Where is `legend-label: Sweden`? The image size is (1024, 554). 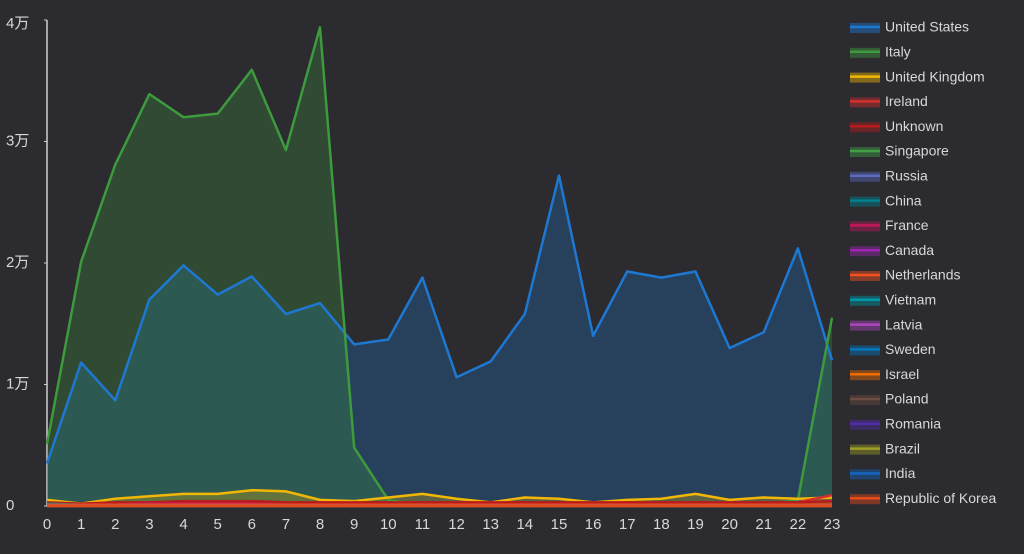 legend-label: Sweden is located at coordinates (910, 349).